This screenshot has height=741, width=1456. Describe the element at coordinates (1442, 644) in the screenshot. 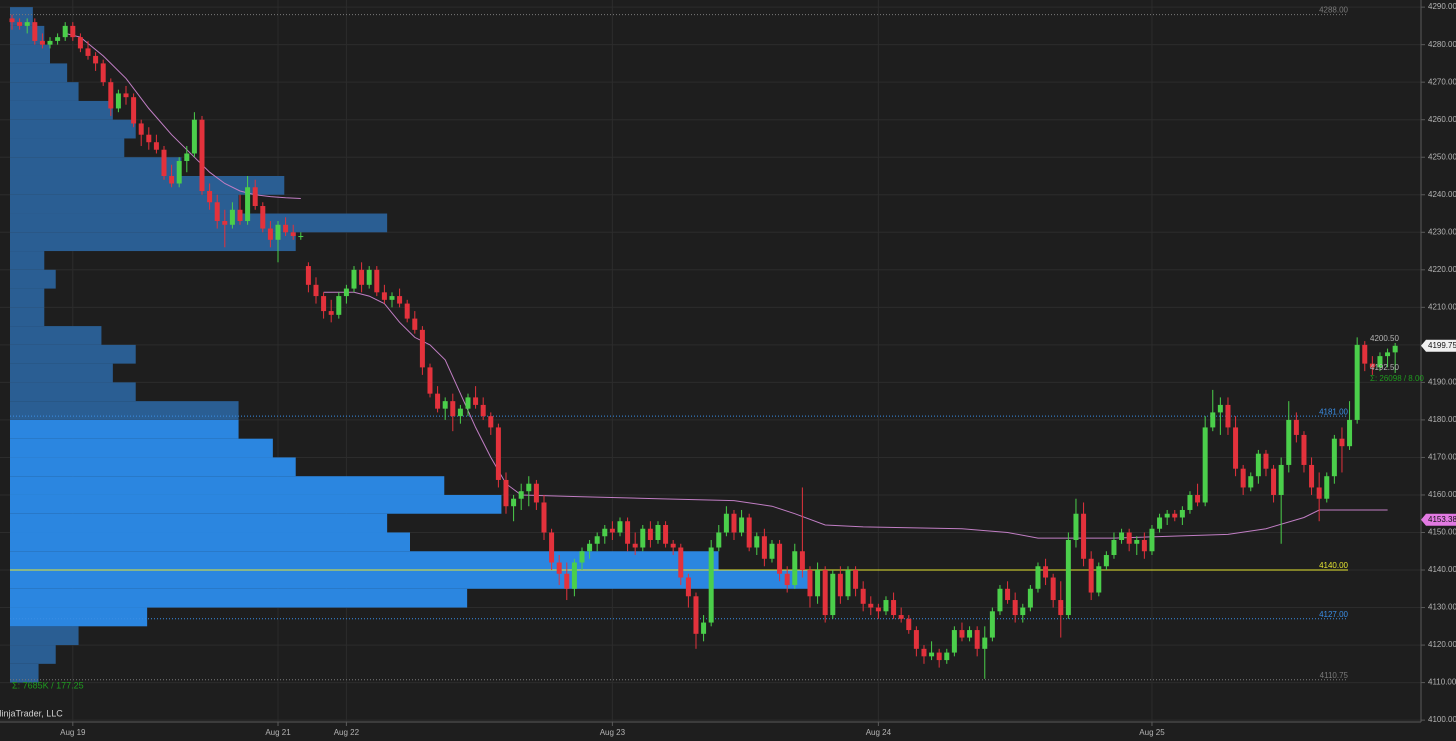

I see `y-tick-label: 4120.00` at that location.